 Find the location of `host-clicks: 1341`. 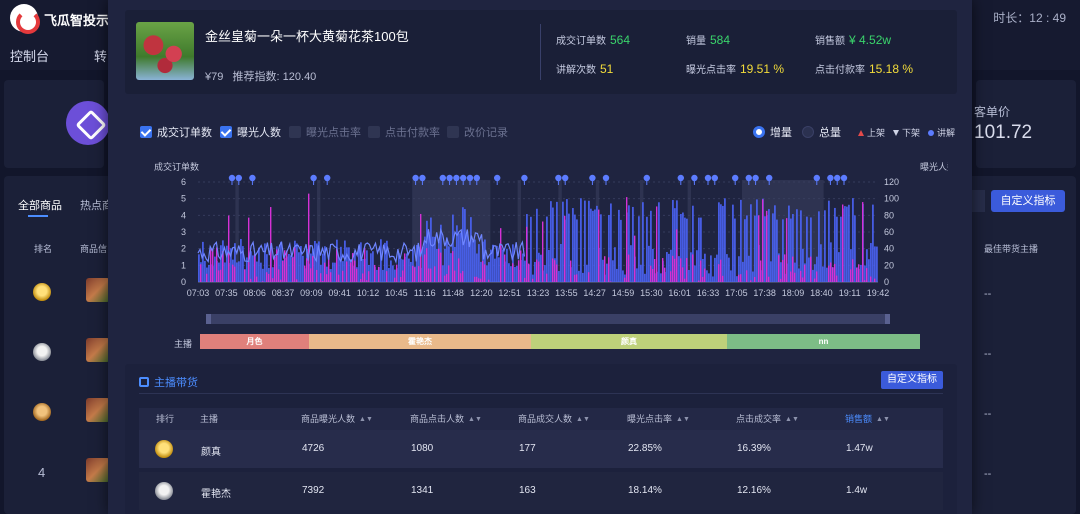

host-clicks: 1341 is located at coordinates (422, 490).